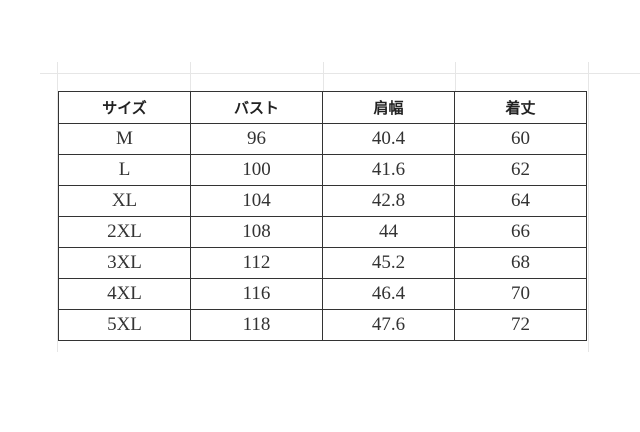  Describe the element at coordinates (520, 107) in the screenshot. I see `header-length: 着丈` at that location.